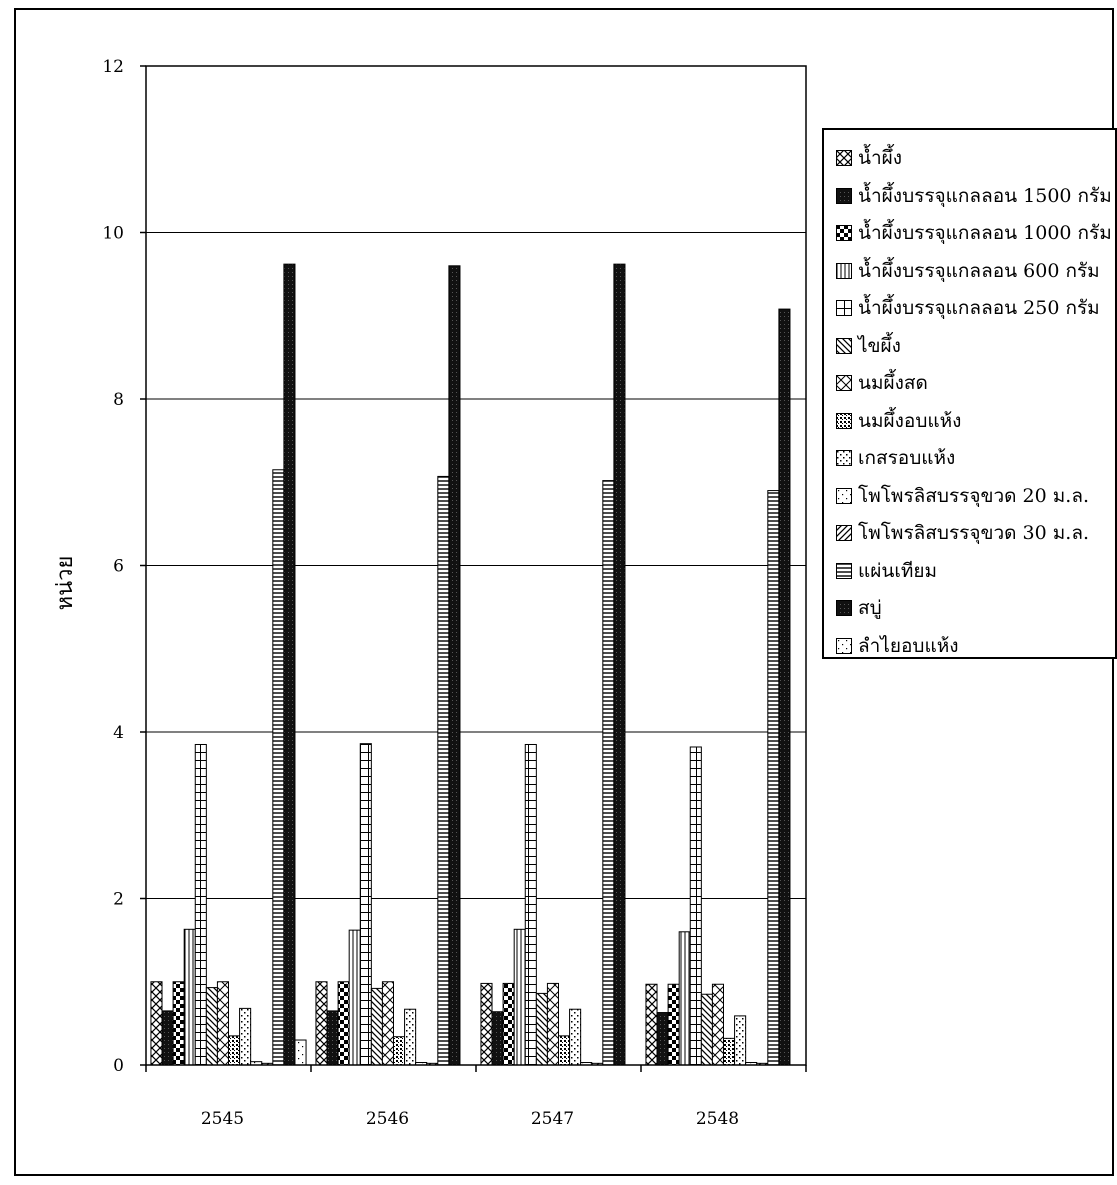 This screenshot has height=1185, width=1117. I want to click on legend-label: ไขผึ้ง, so click(879, 345).